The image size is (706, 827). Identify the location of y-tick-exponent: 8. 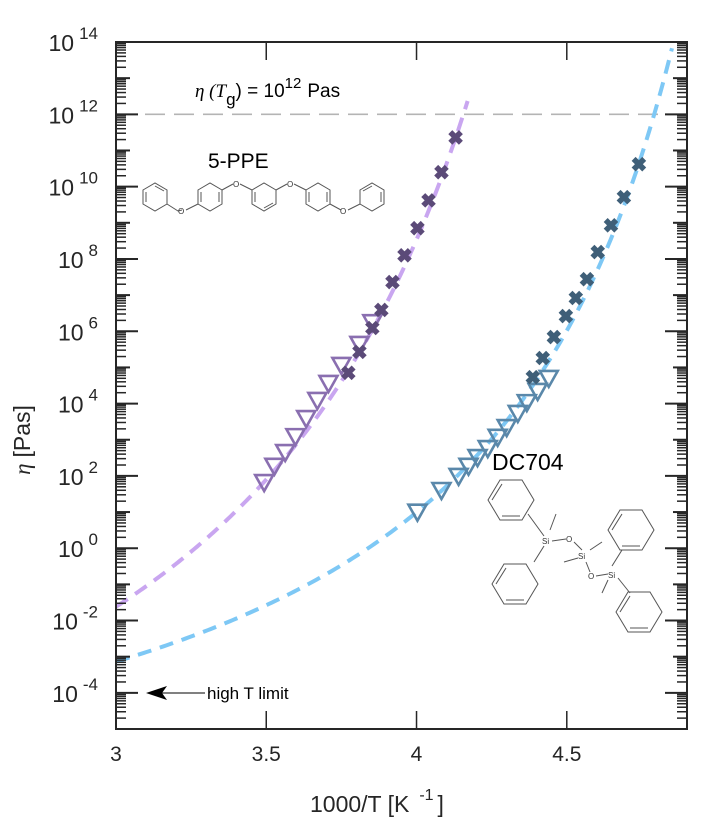
(93, 250).